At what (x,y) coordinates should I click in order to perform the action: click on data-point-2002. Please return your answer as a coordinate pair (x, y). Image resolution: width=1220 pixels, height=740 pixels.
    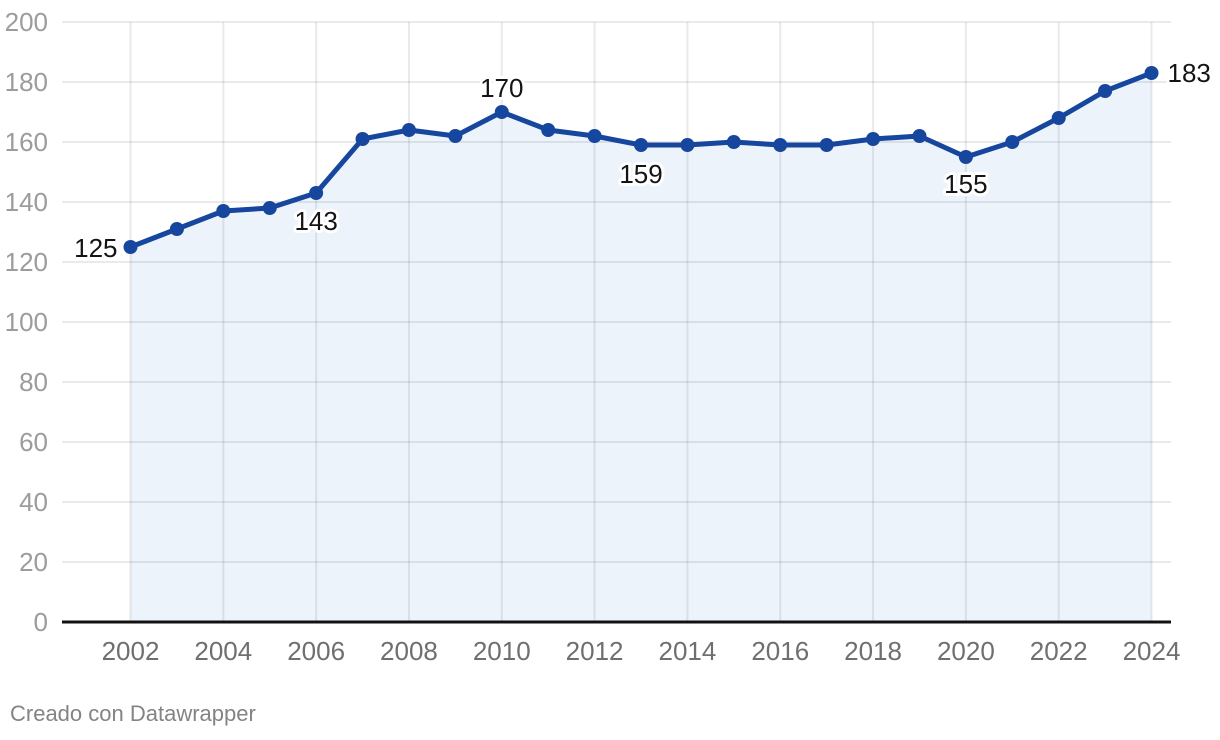
    Looking at the image, I should click on (130, 247).